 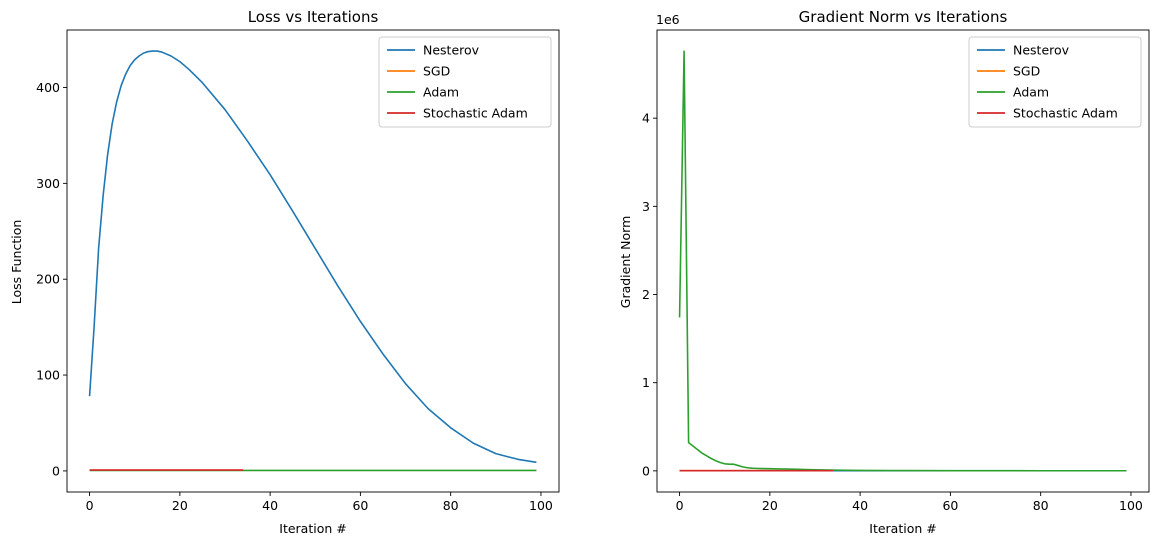 What do you see at coordinates (541, 505) in the screenshot?
I see `loss-chart-x-tick-label: 100` at bounding box center [541, 505].